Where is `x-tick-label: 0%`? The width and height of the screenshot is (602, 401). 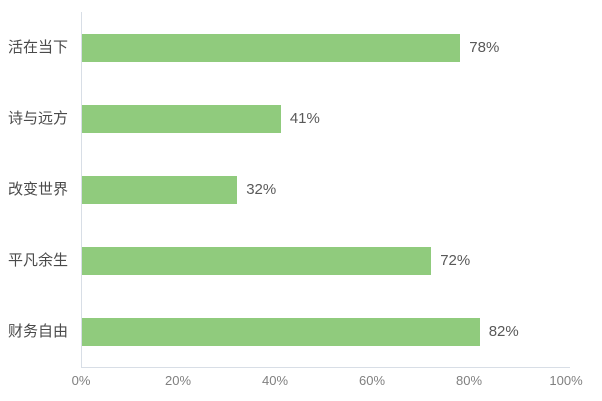
x-tick-label: 0% is located at coordinates (81, 380).